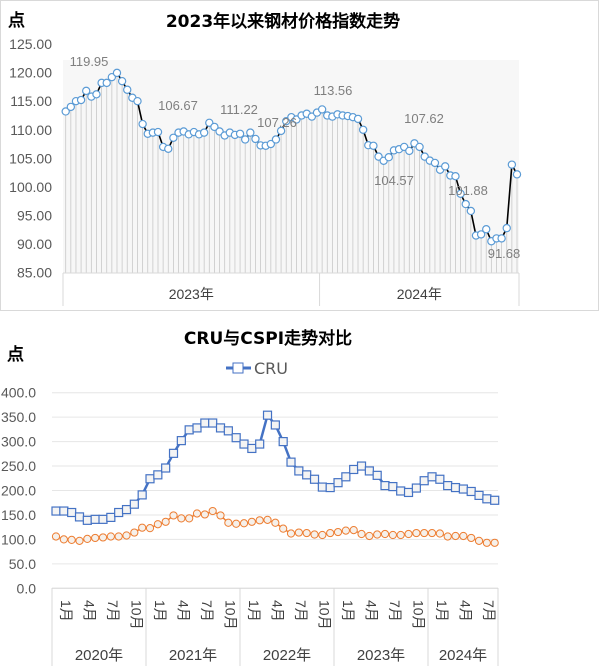 This screenshot has height=666, width=600. Describe the element at coordinates (15, 354) in the screenshot. I see `y-unit-label: 点` at that location.